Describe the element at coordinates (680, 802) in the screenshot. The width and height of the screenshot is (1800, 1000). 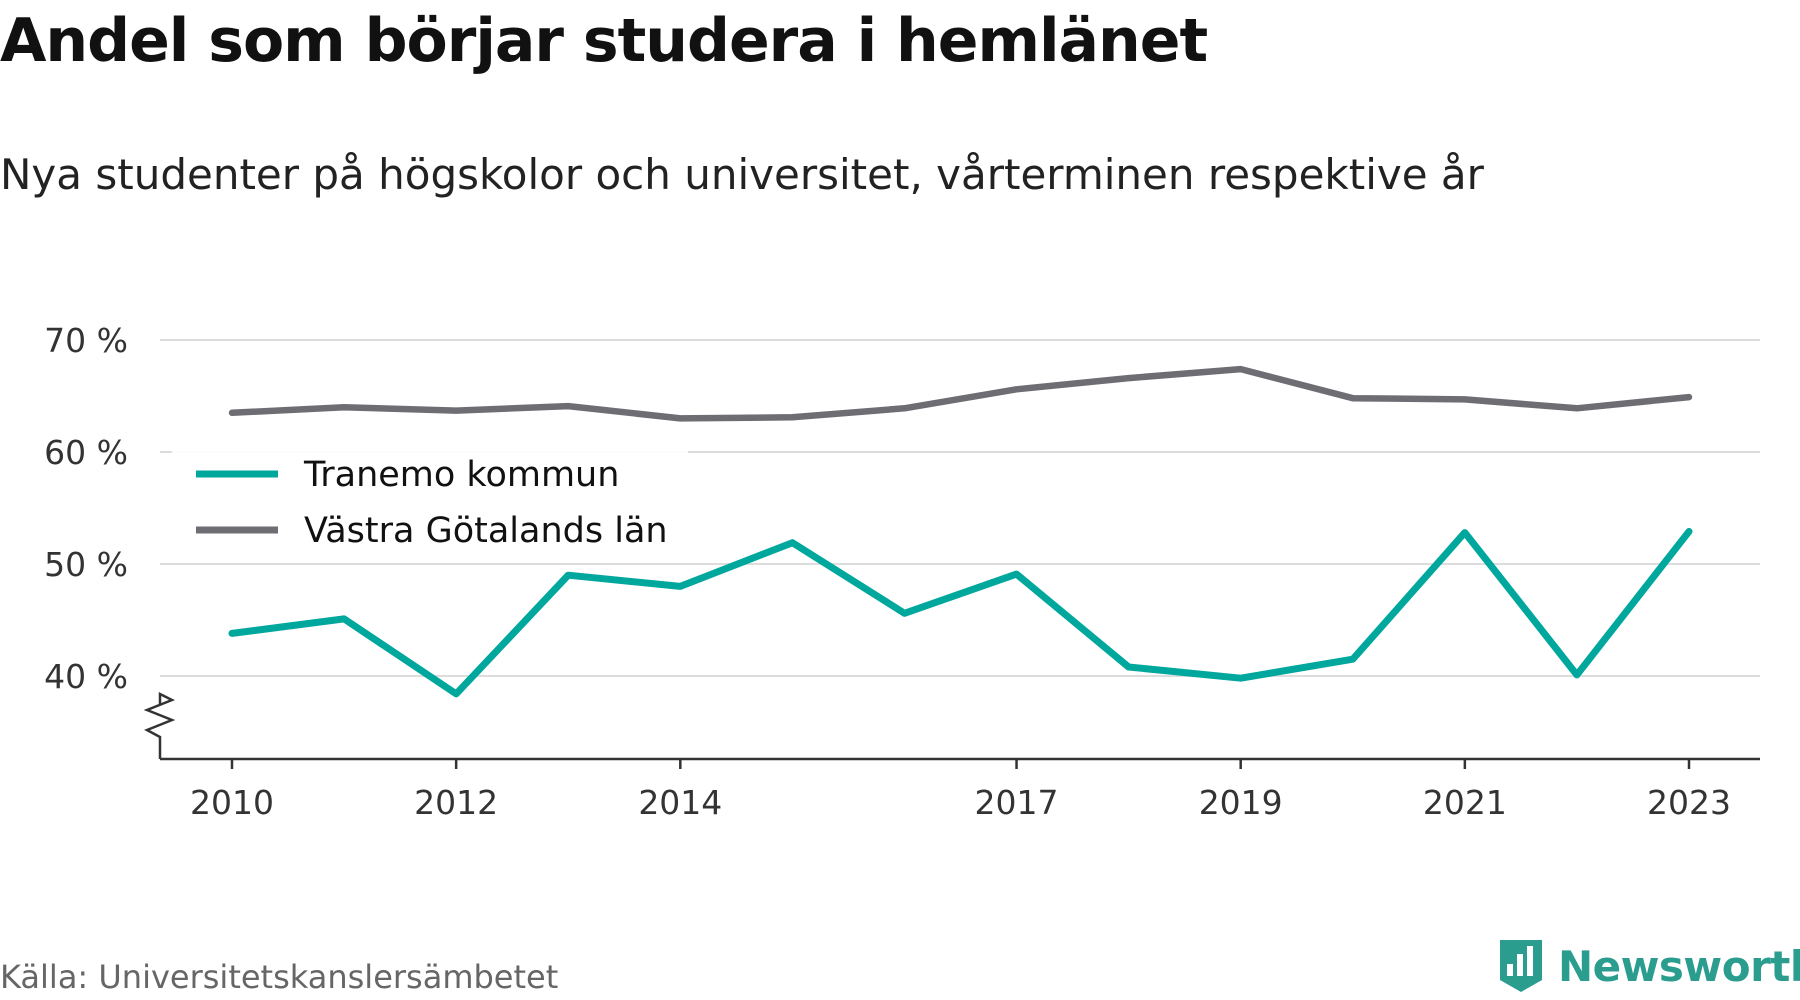
I see `x-tick-label: 2014` at that location.